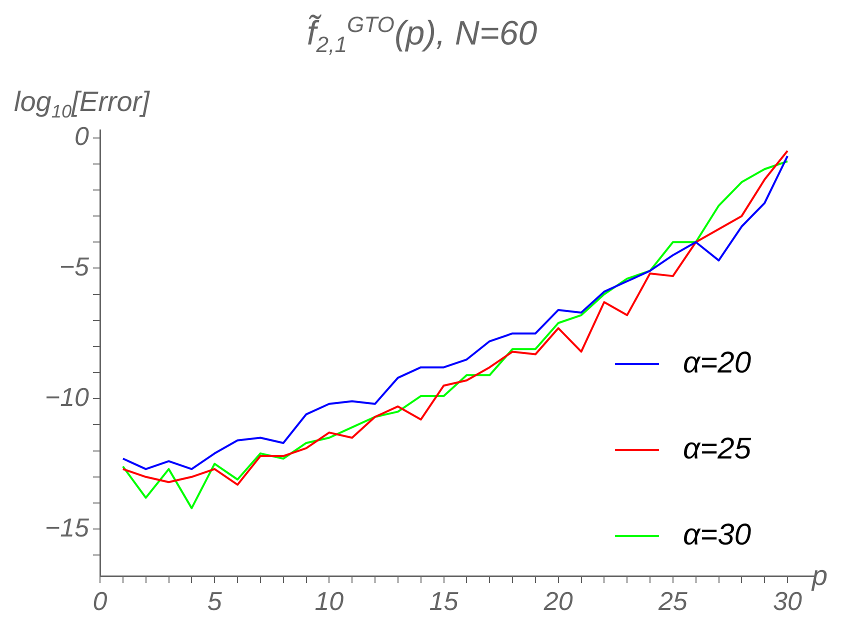  Describe the element at coordinates (717, 535) in the screenshot. I see `legend-label: α=30` at that location.